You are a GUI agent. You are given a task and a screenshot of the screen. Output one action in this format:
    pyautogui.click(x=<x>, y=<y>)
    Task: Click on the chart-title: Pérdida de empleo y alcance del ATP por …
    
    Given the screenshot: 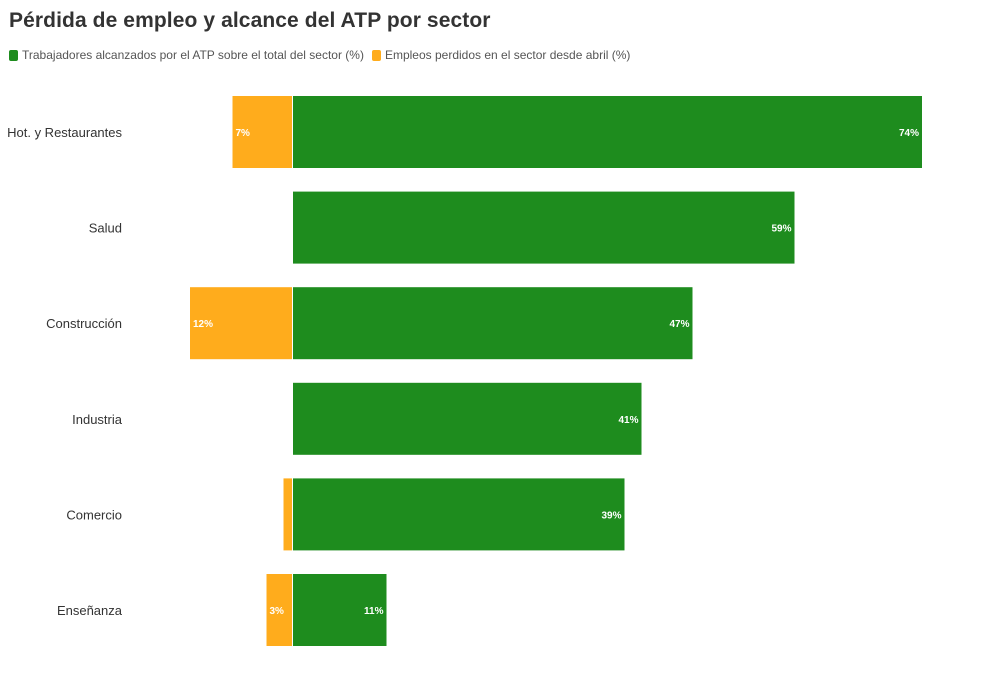 What is the action you would take?
    pyautogui.click(x=250, y=20)
    